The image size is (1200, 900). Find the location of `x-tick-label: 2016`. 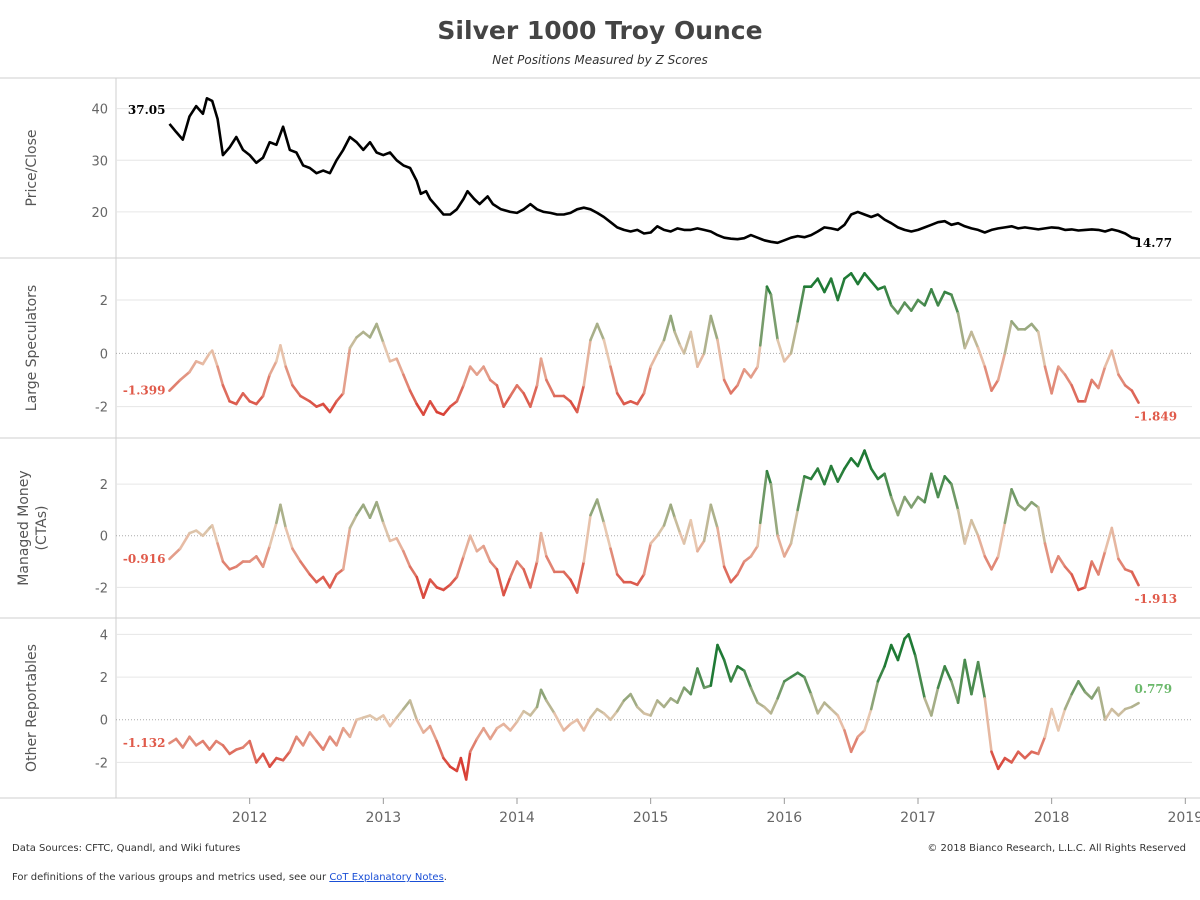

x-tick-label: 2016 is located at coordinates (785, 818).